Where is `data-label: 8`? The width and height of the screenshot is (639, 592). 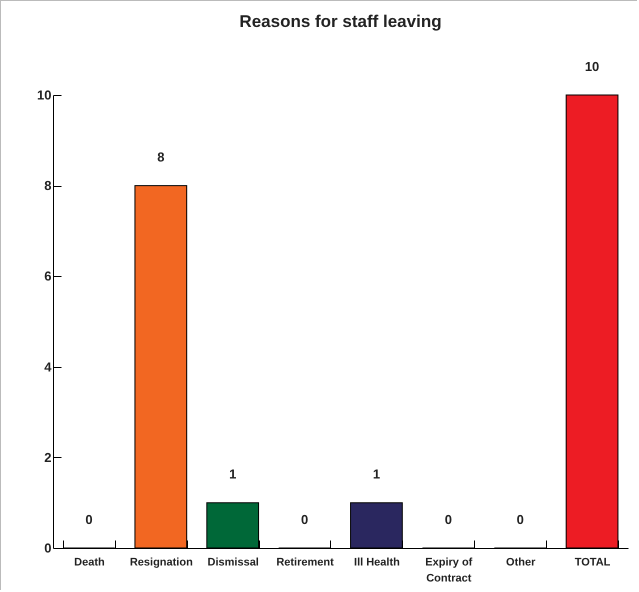
data-label: 8 is located at coordinates (160, 157).